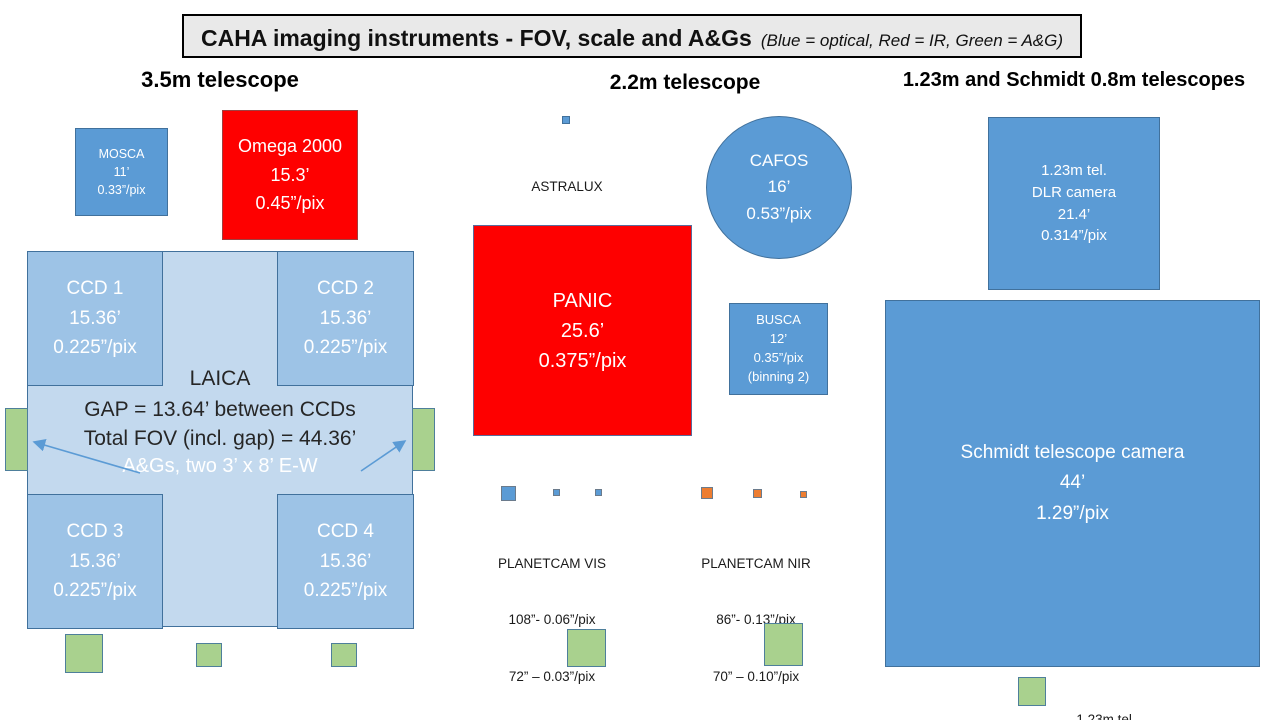 The width and height of the screenshot is (1280, 720). Describe the element at coordinates (1074, 192) in the screenshot. I see `dlr-name: DLR camera` at that location.